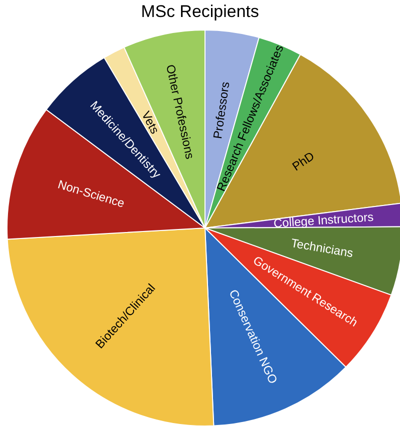 Image resolution: width=400 pixels, height=426 pixels. Describe the element at coordinates (221, 110) in the screenshot. I see `slice-label: Professors` at that location.